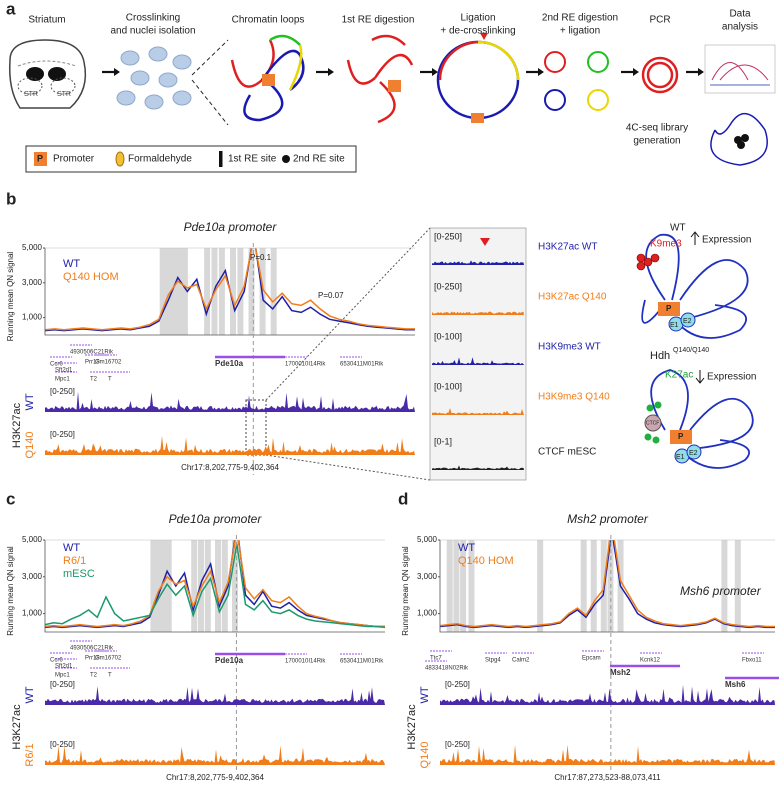 The image size is (779, 785). Describe the element at coordinates (620, 672) in the screenshot. I see `gene-label: Msh2` at that location.